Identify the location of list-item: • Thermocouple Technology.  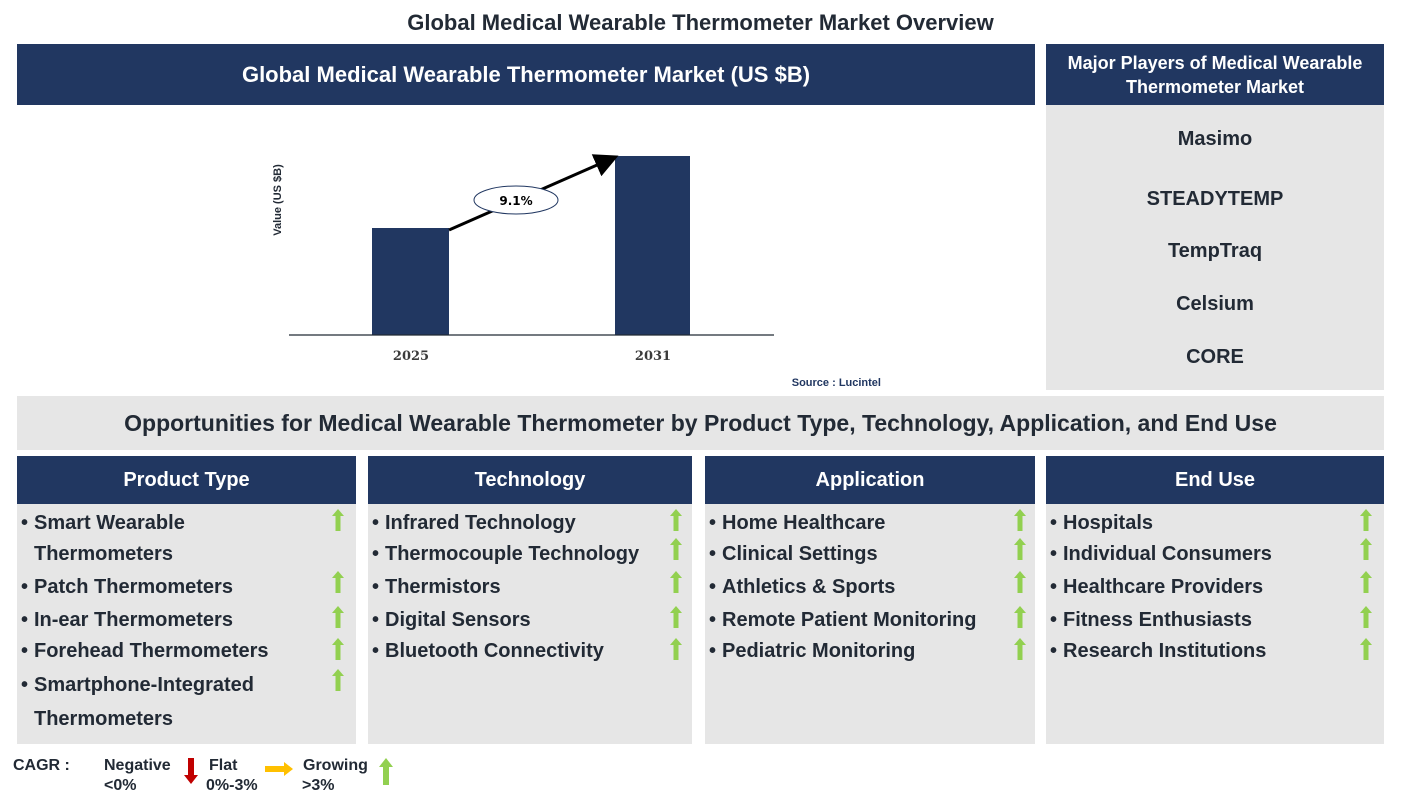
(506, 554).